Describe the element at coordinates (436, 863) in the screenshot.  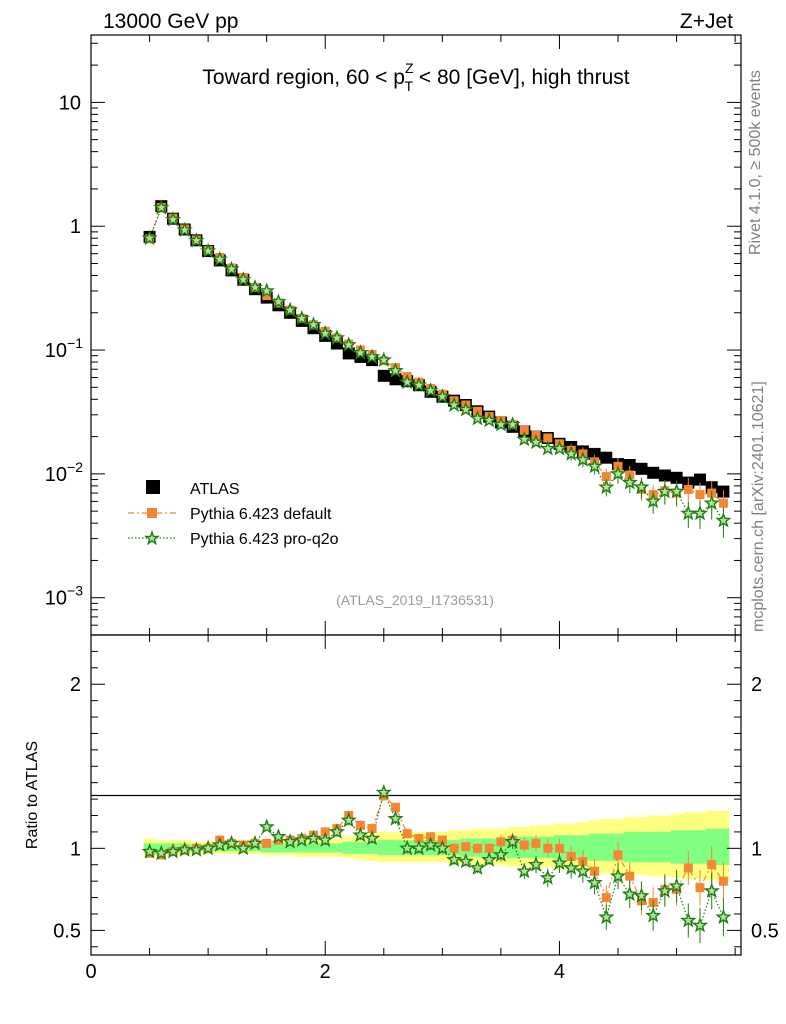
I see `ratio-data-layer` at that location.